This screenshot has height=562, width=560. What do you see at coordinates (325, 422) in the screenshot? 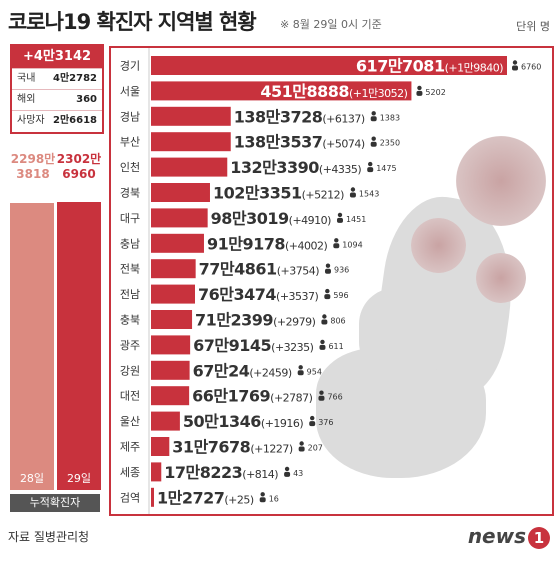
I see `deaths-label: 376` at bounding box center [325, 422].